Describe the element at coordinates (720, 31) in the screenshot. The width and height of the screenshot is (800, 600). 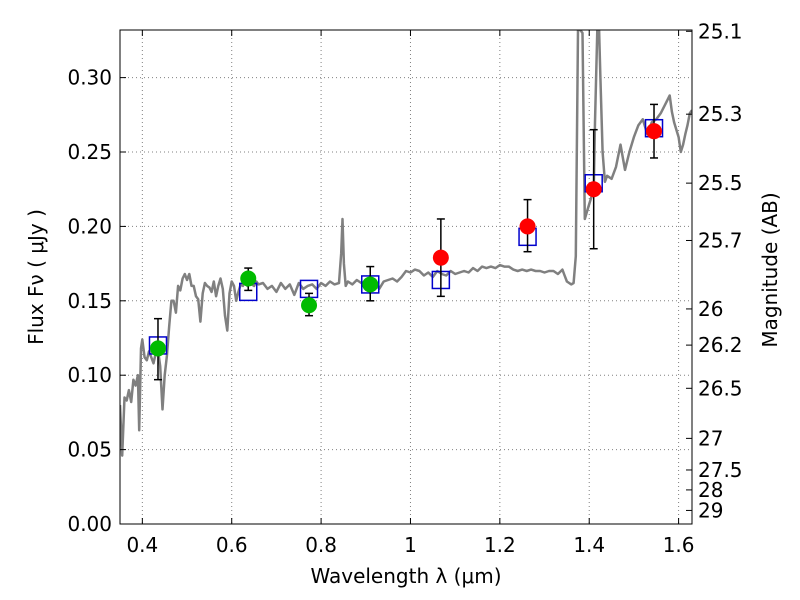
I see `mag-tick-label: 25.1` at that location.